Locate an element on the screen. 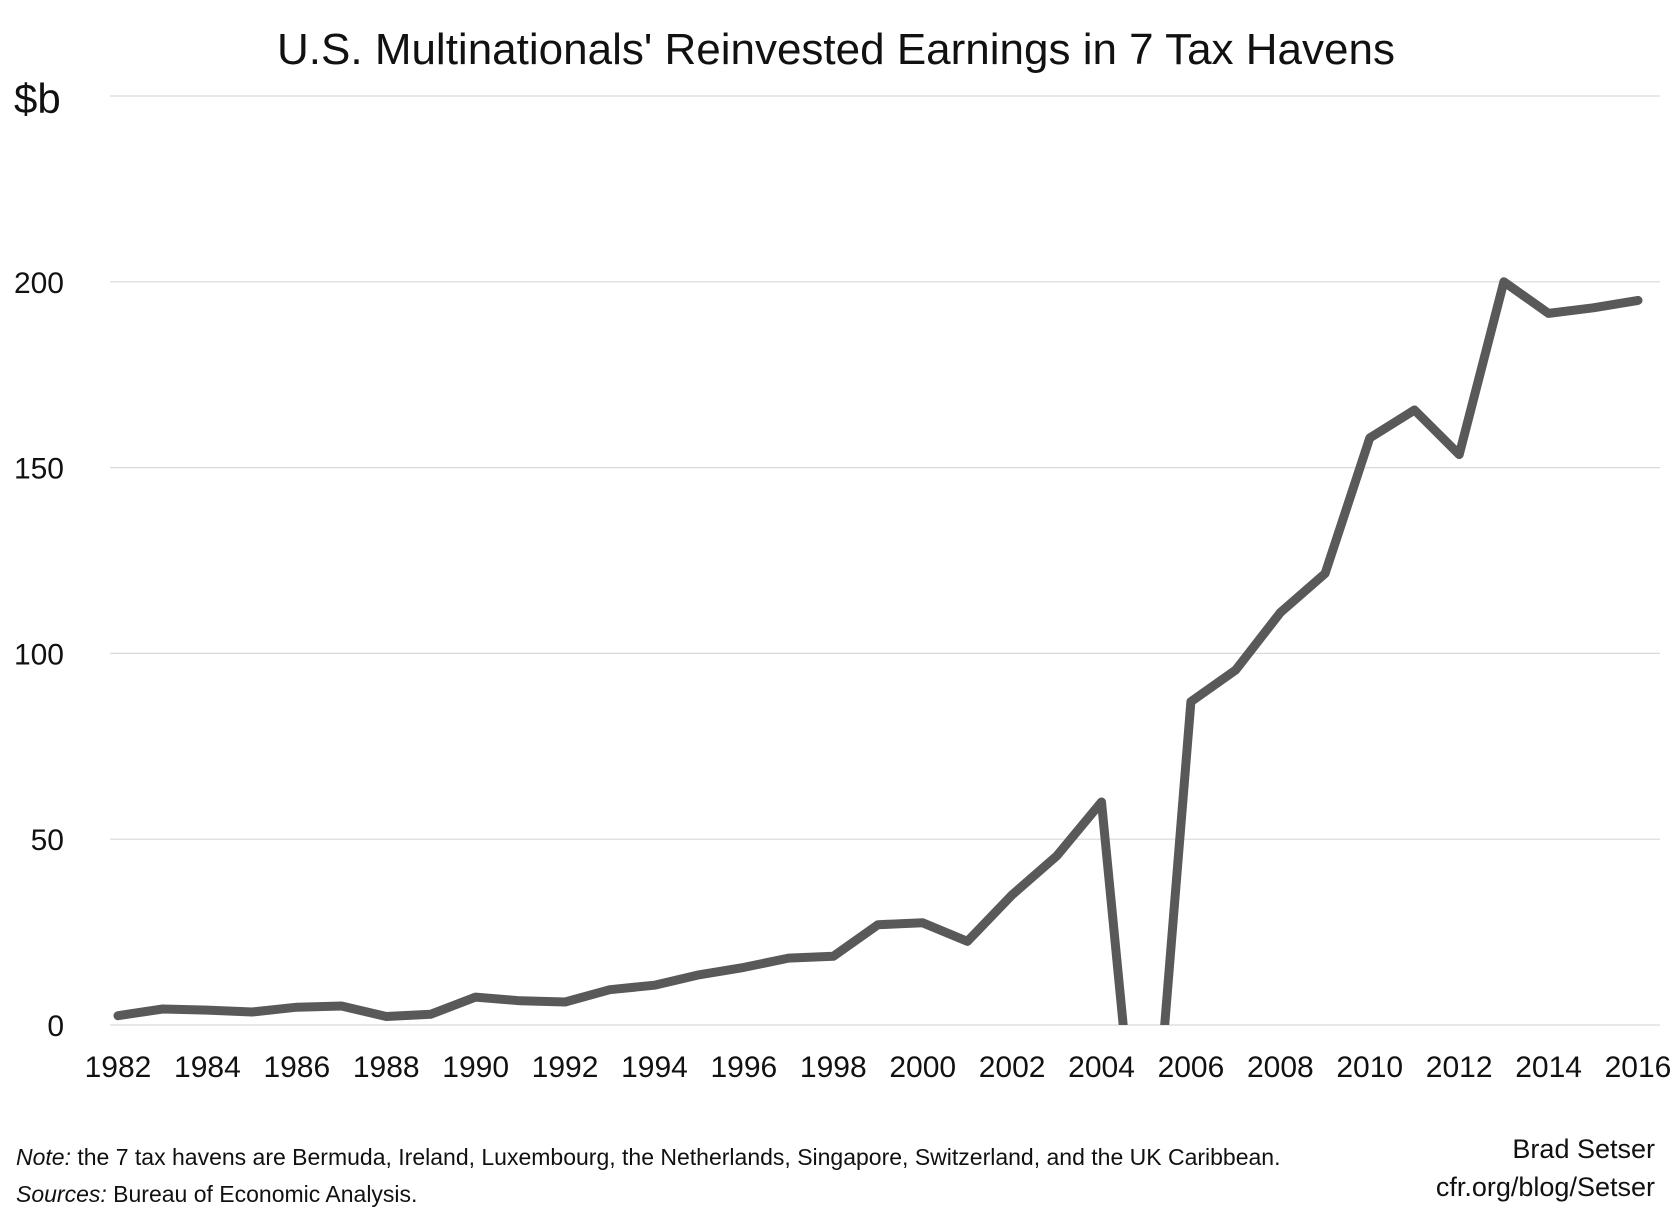 This screenshot has height=1208, width=1673. y-tick-label: 100 is located at coordinates (39, 654).